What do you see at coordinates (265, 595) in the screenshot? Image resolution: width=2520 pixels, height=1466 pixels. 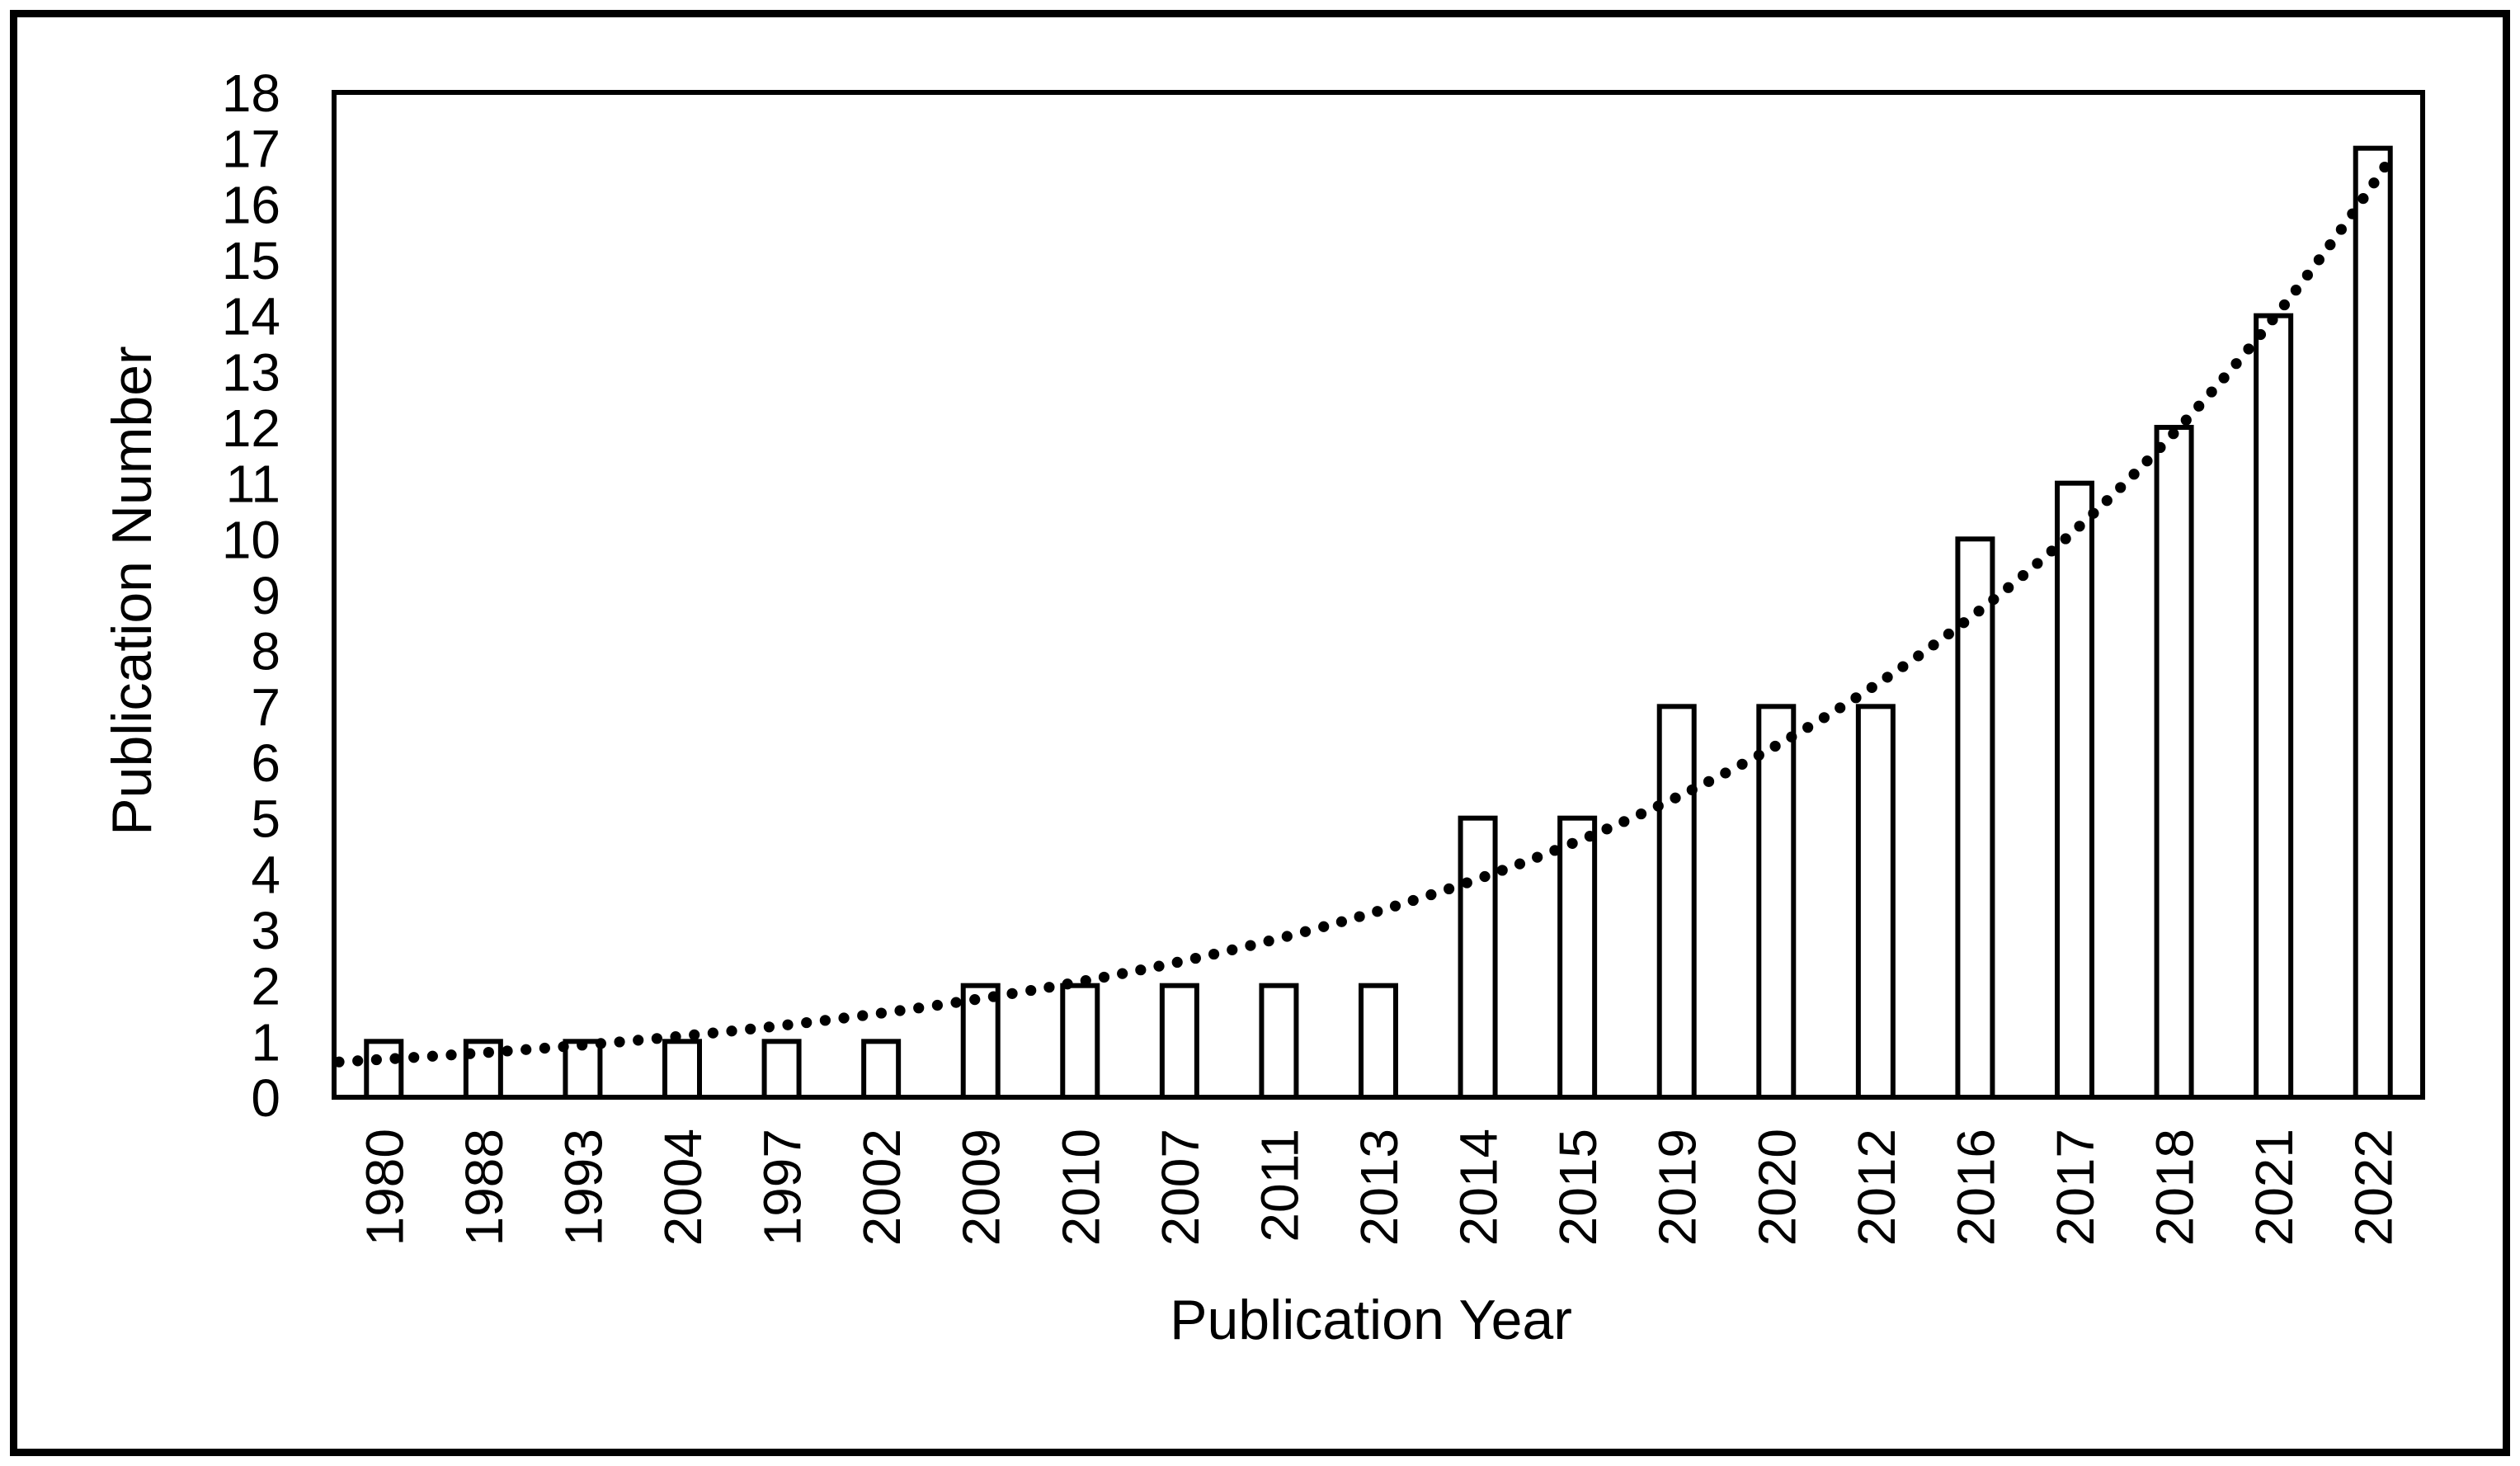 I see `y-tick-label-9: 9` at bounding box center [265, 595].